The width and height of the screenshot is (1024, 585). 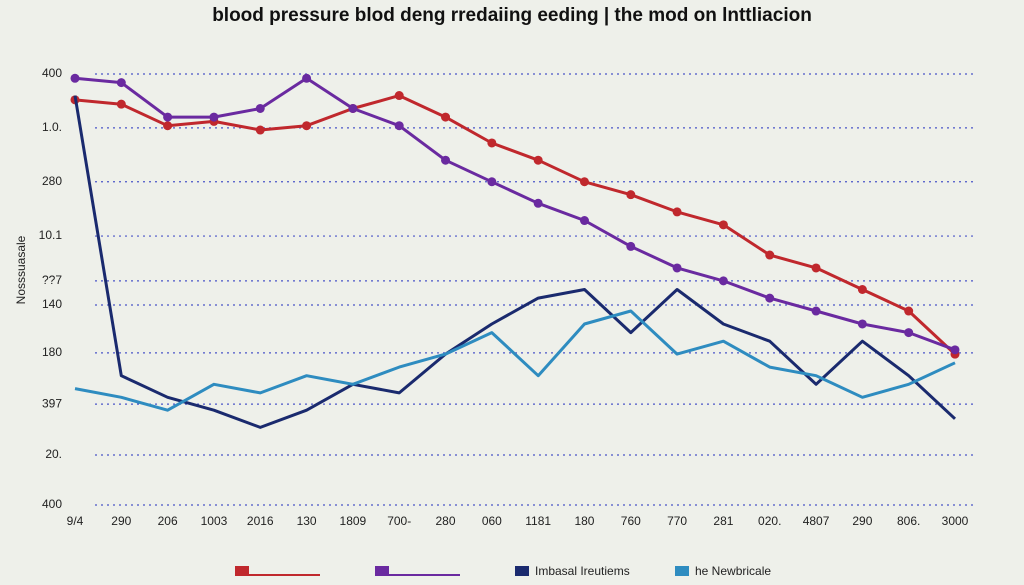 What do you see at coordinates (307, 521) in the screenshot?
I see `x-tick-label: 130` at bounding box center [307, 521].